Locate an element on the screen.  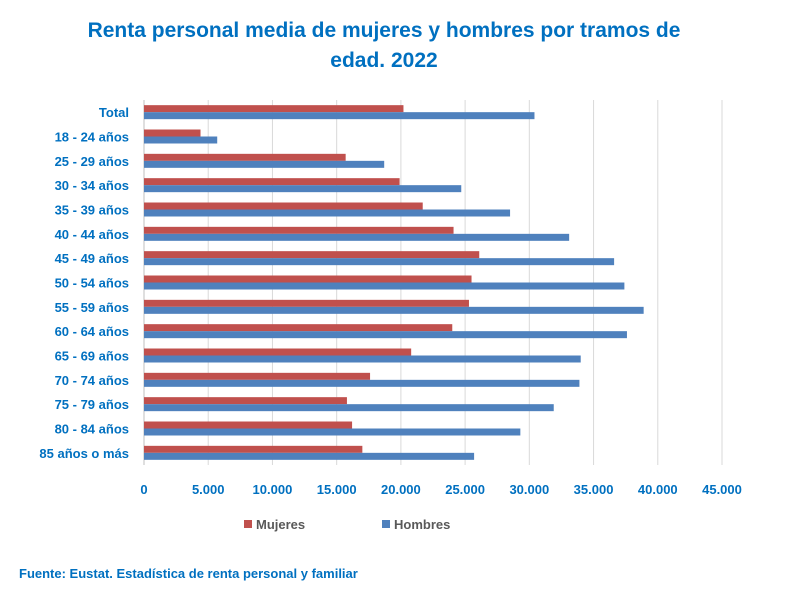
x-tick-label: 10.000 is located at coordinates (273, 489).